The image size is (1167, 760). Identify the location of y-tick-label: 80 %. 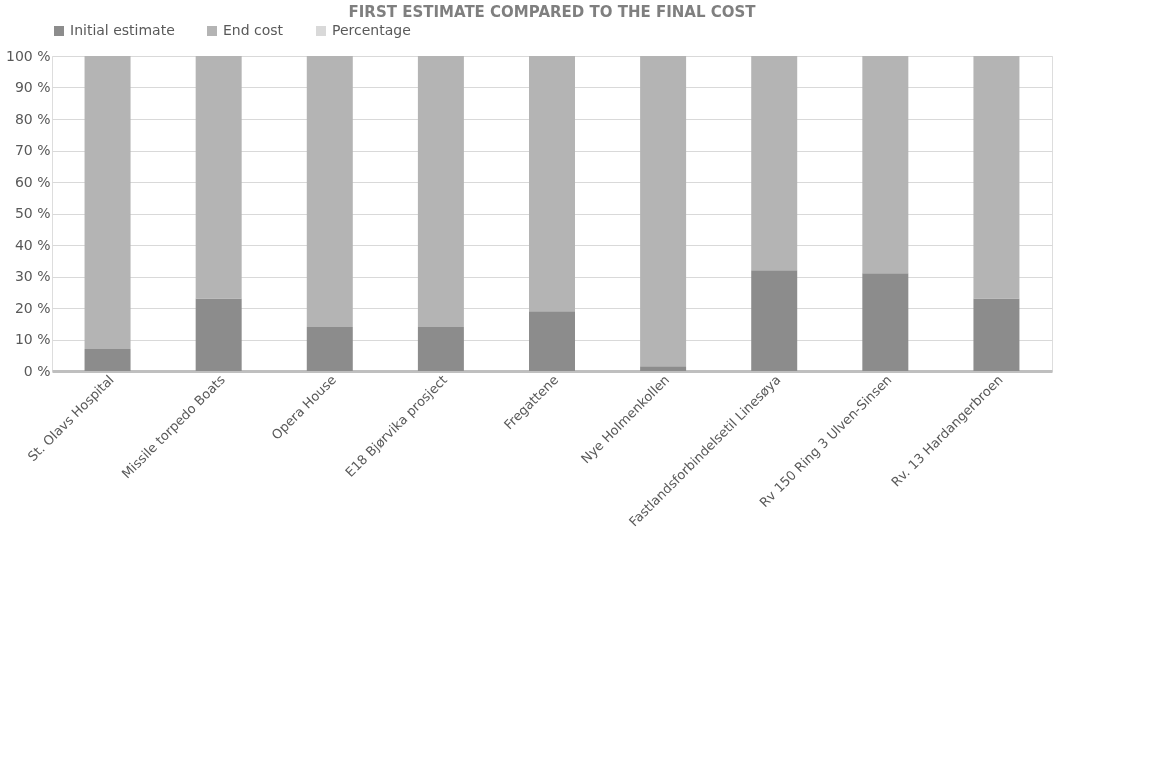
(32, 118).